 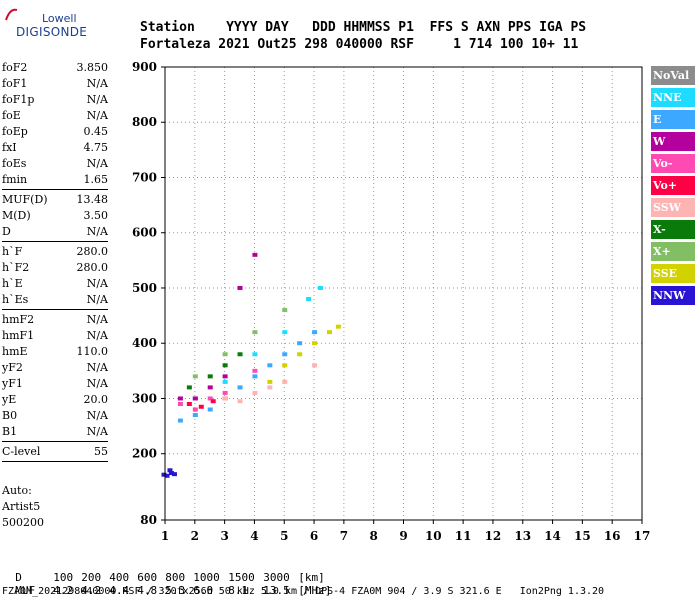 What do you see at coordinates (673, 251) in the screenshot?
I see `legend-item-x-: X+` at bounding box center [673, 251].